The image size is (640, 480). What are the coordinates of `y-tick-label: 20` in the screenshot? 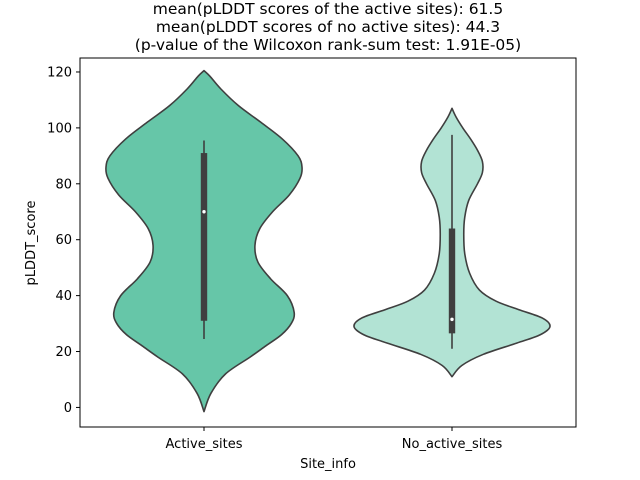 It's located at (63, 352).